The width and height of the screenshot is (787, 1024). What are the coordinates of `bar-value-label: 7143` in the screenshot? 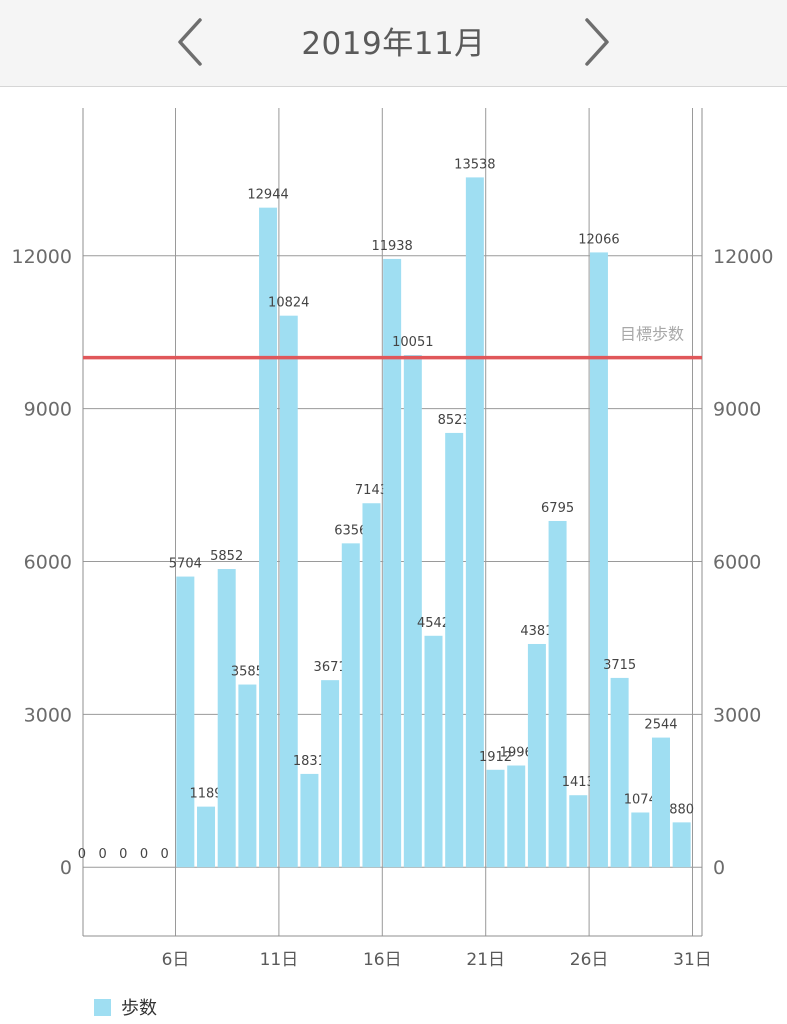 It's located at (371, 490).